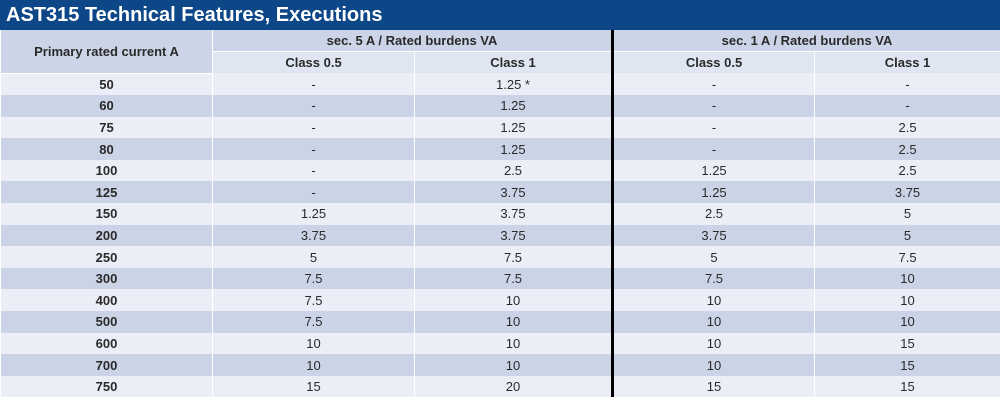 This screenshot has width=1000, height=400. What do you see at coordinates (106, 300) in the screenshot?
I see `primary-current-cell: 400` at bounding box center [106, 300].